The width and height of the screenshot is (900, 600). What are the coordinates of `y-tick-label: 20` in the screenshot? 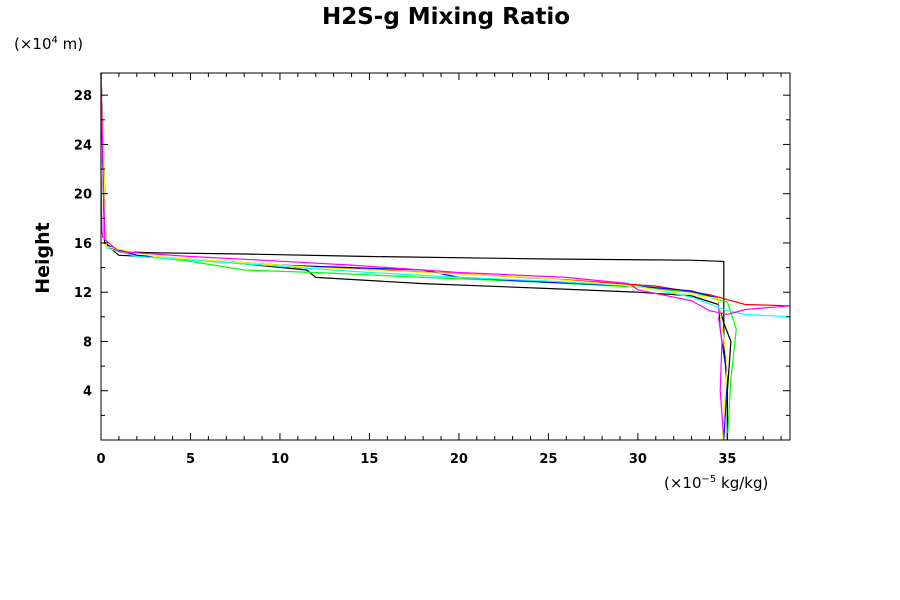 It's located at (83, 195).